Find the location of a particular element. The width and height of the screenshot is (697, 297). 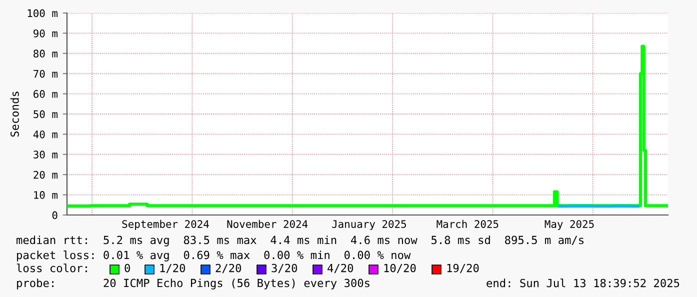

y-tick-label: 100 m is located at coordinates (43, 13).